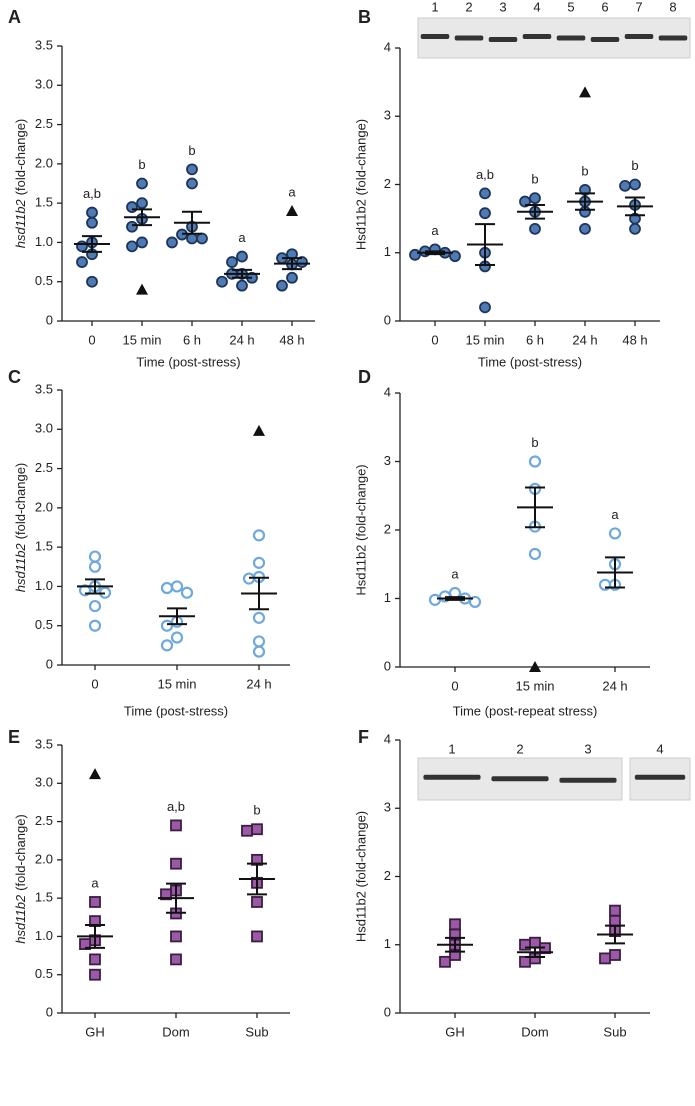  I want to click on lane-label: 5, so click(570, 7).